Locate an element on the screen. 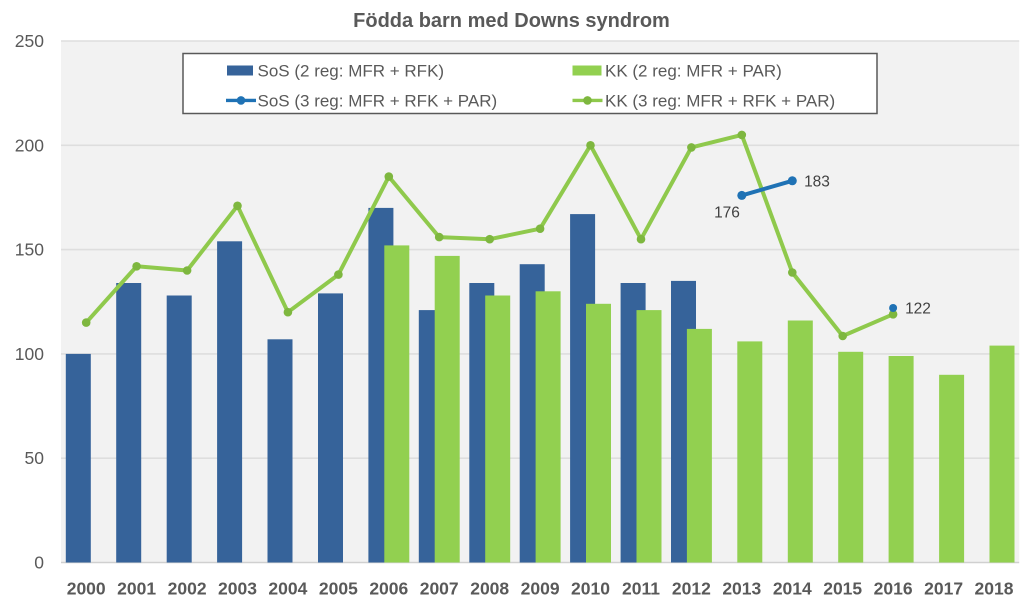 The image size is (1024, 613). svg-text: 100 is located at coordinates (29, 354).